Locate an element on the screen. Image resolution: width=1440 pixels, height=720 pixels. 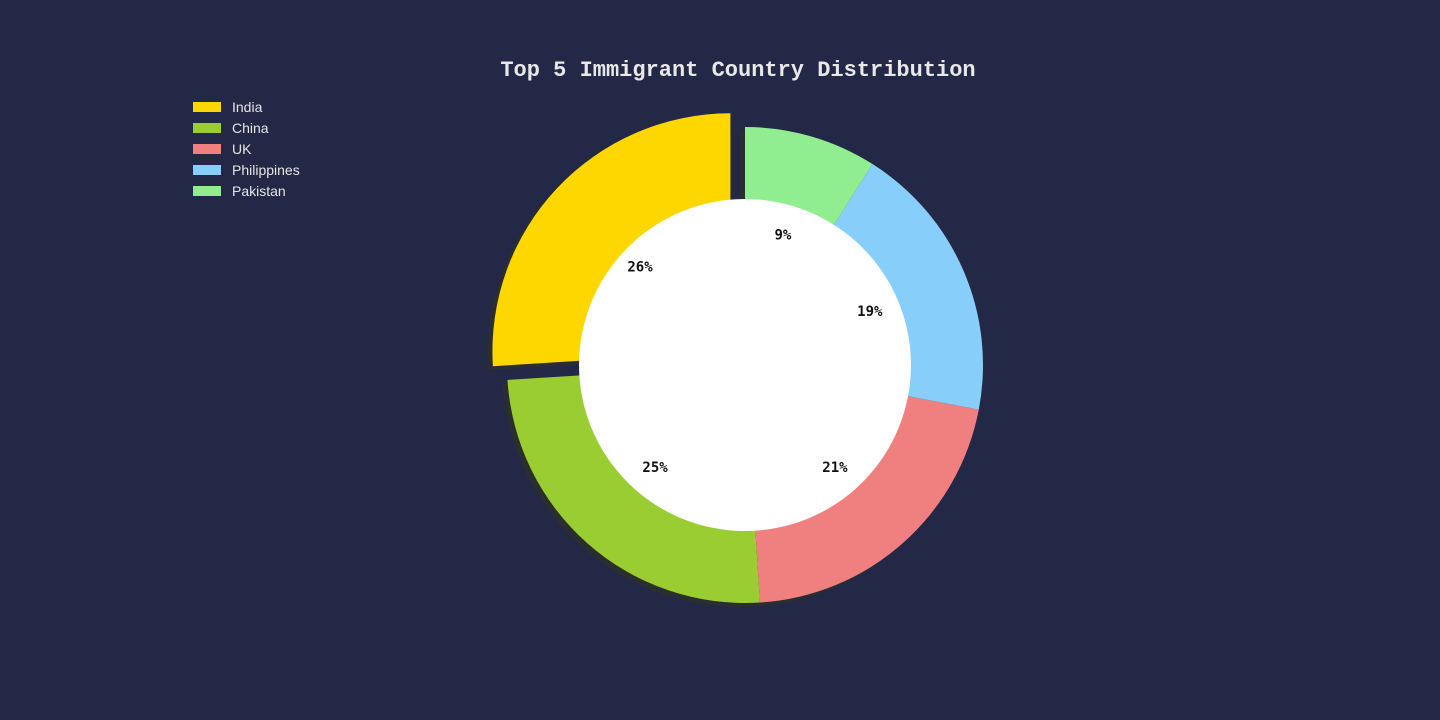
data-label-pakistan: 9% is located at coordinates (783, 235).